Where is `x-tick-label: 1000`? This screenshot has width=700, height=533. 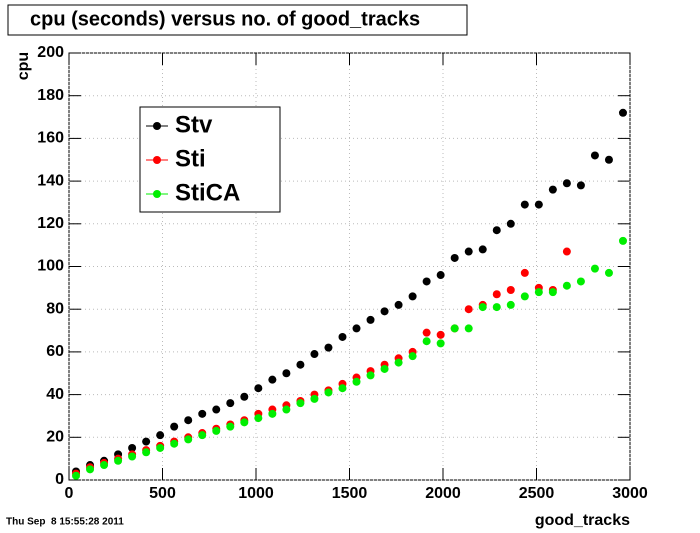
x-tick-label: 1000 is located at coordinates (256, 493).